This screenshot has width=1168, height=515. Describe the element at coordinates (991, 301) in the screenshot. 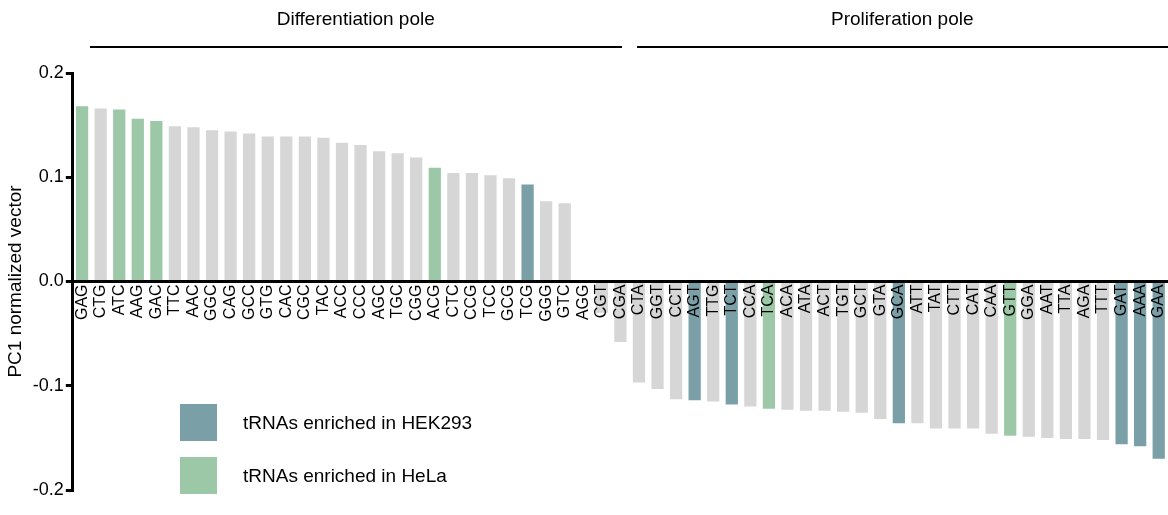

I see `x-tick-label: CAA` at that location.